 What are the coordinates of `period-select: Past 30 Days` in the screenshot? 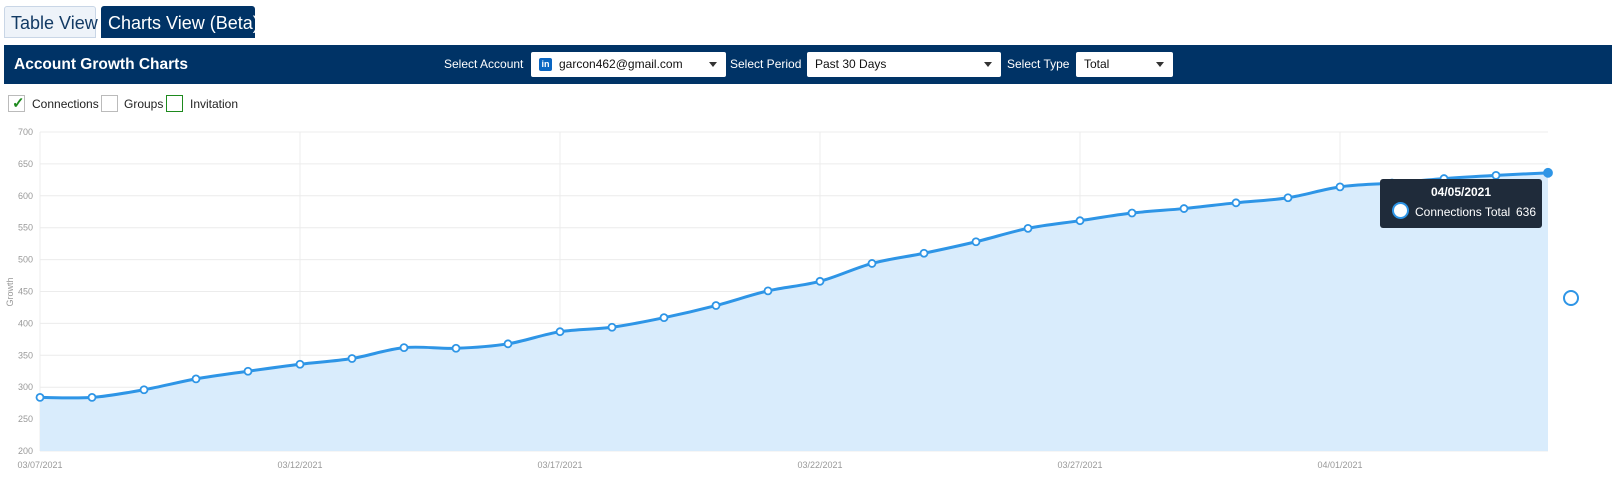 It's located at (904, 64).